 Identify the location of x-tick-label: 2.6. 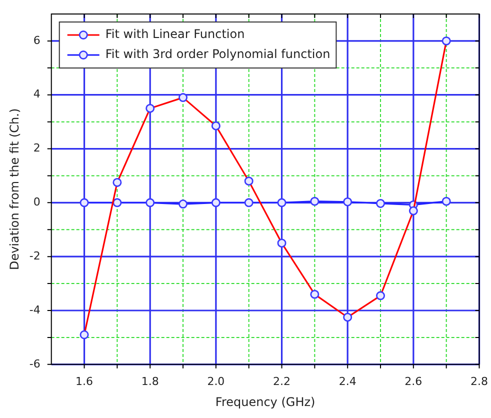
(413, 381).